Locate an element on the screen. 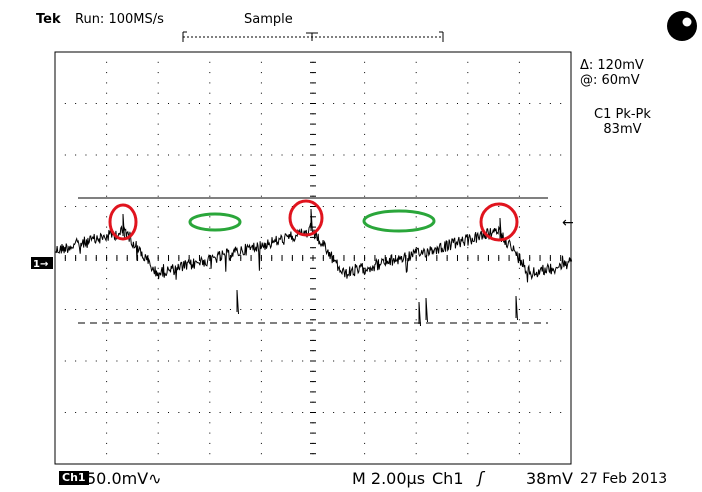 The height and width of the screenshot is (492, 702). measurement-value: 83mV is located at coordinates (622, 129).